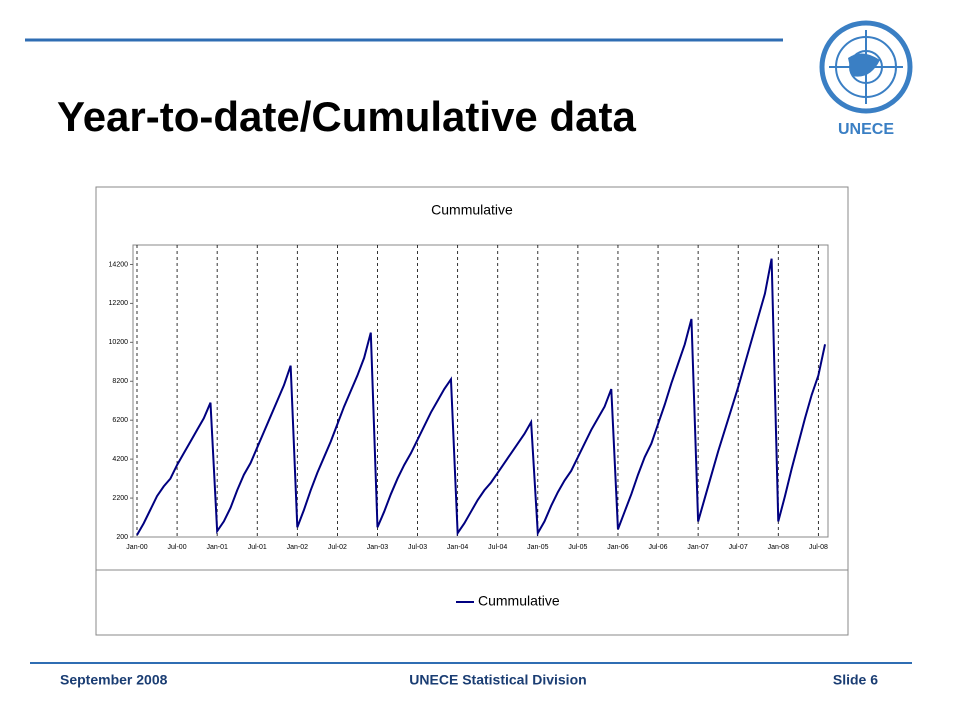  I want to click on y-tick-label: 10200, so click(119, 342).